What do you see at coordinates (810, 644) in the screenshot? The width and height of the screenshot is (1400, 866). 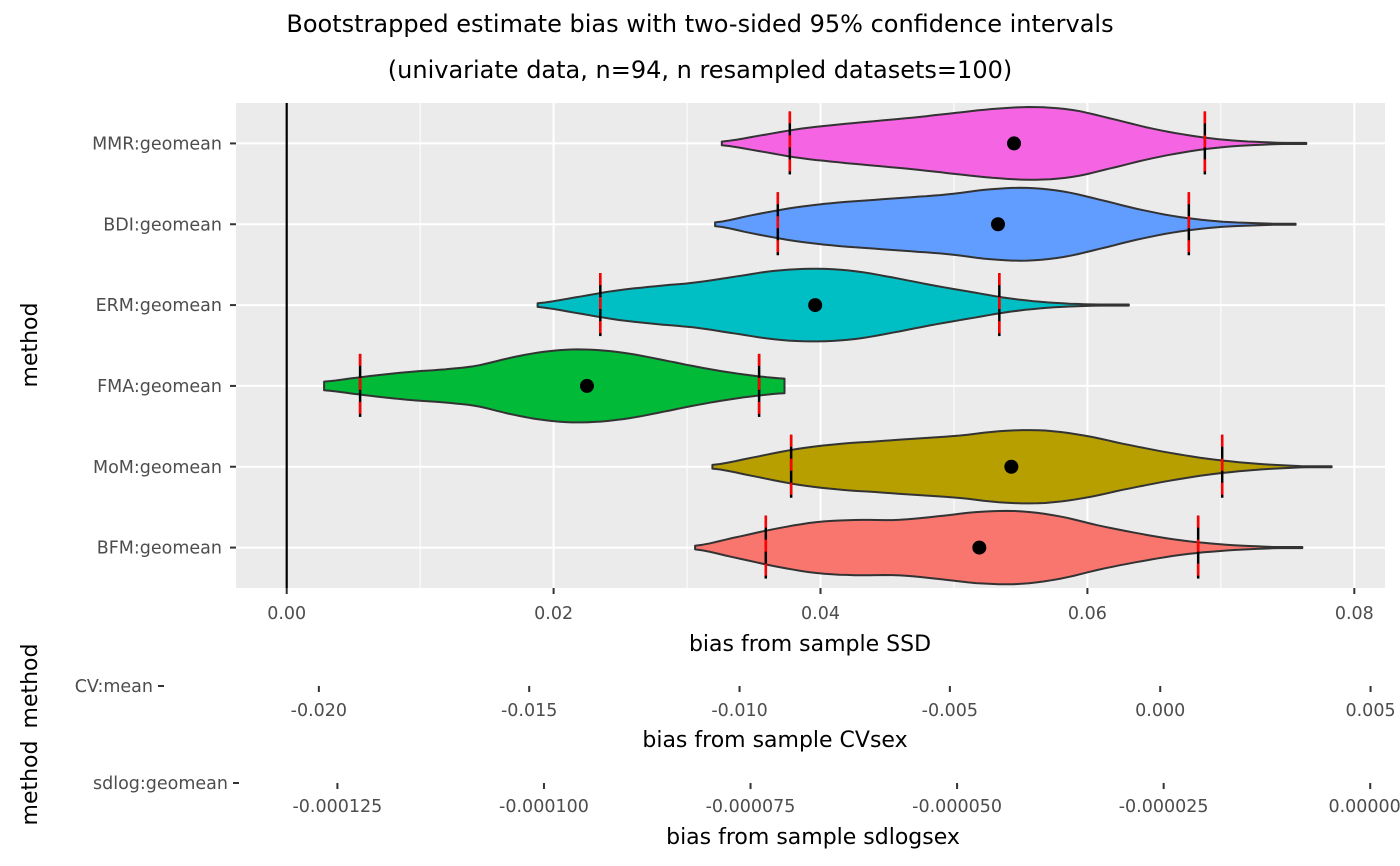 I see `x-axis-title-ssd: bias from sample SSD` at bounding box center [810, 644].